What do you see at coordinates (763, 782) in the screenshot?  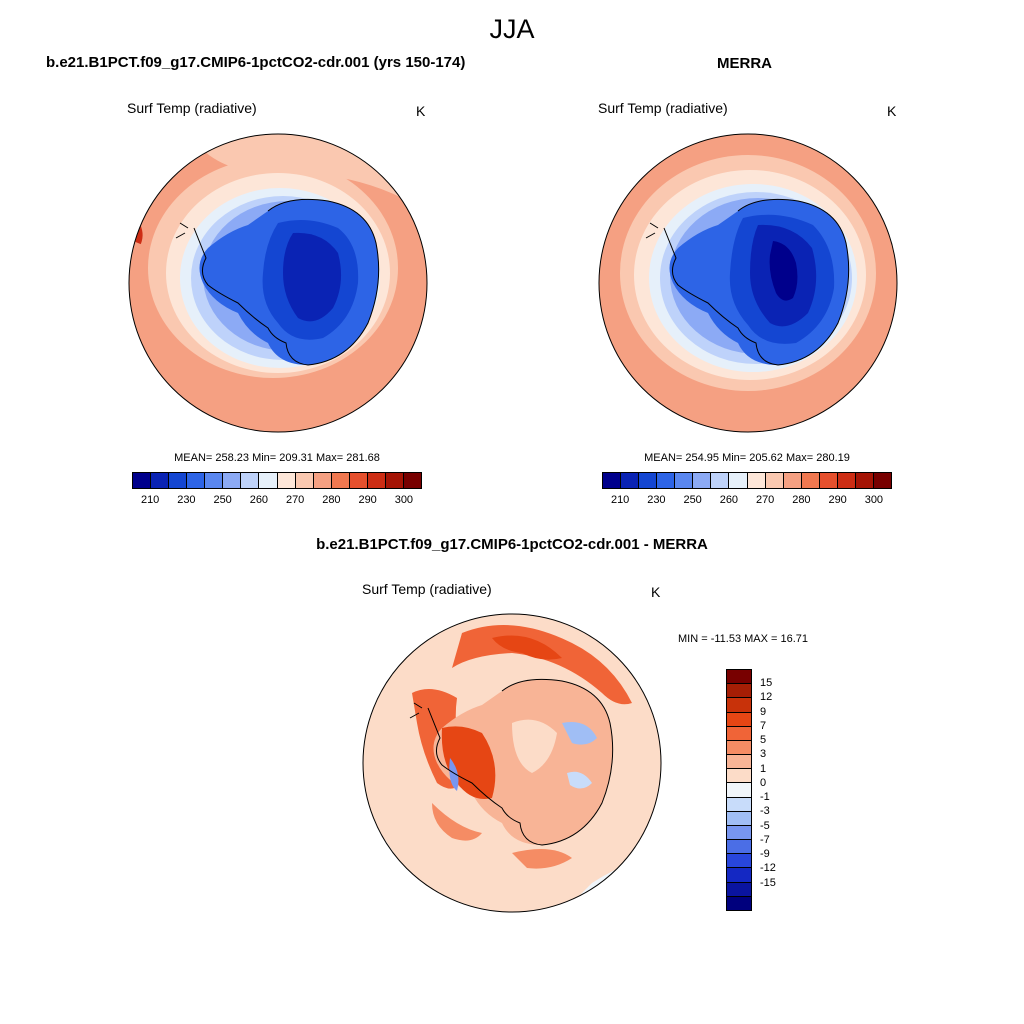 I see `colorbar-tick-label: 0` at bounding box center [763, 782].